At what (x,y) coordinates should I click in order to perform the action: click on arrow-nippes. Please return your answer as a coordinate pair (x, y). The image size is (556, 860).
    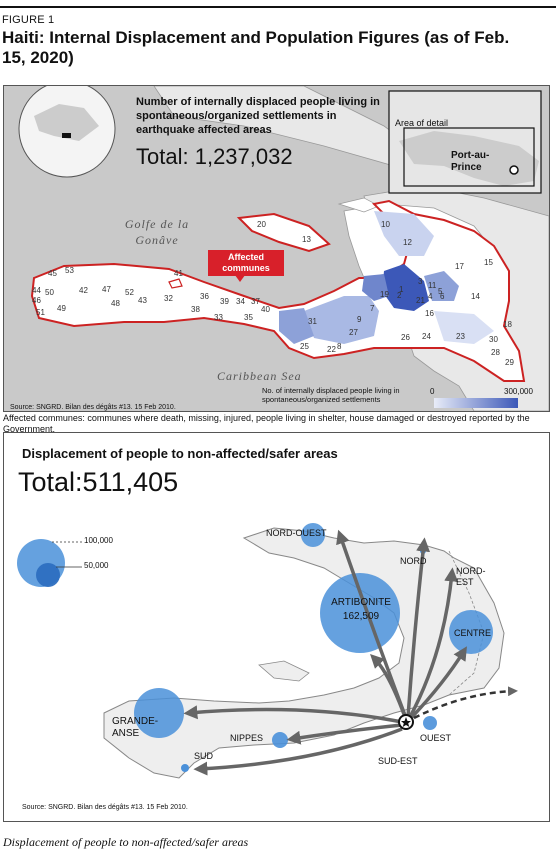
    Looking at the image, I should click on (344, 734).